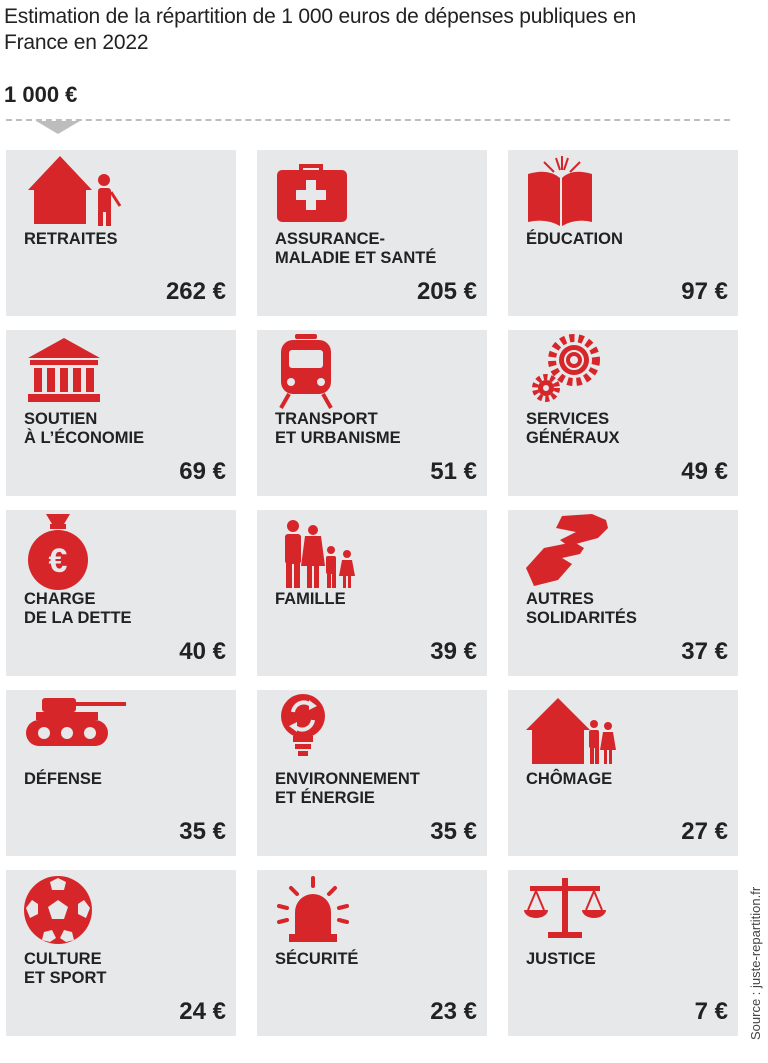 This screenshot has width=768, height=1063. I want to click on card-label: DÉFENSE, so click(63, 779).